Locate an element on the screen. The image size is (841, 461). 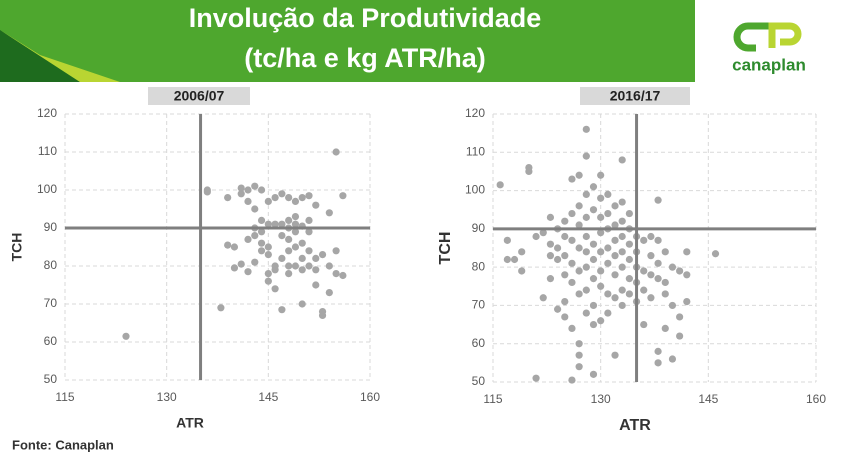
y-tick-label: 90 is located at coordinates (51, 227).